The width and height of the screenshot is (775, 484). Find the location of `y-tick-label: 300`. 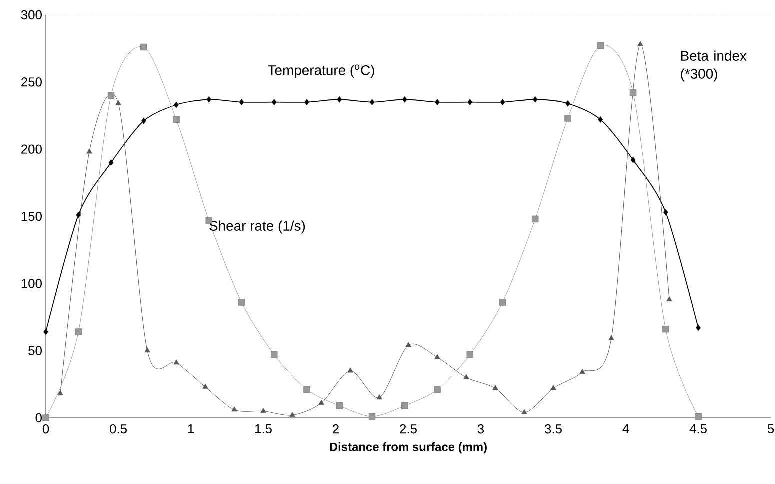

y-tick-label: 300 is located at coordinates (31, 15).